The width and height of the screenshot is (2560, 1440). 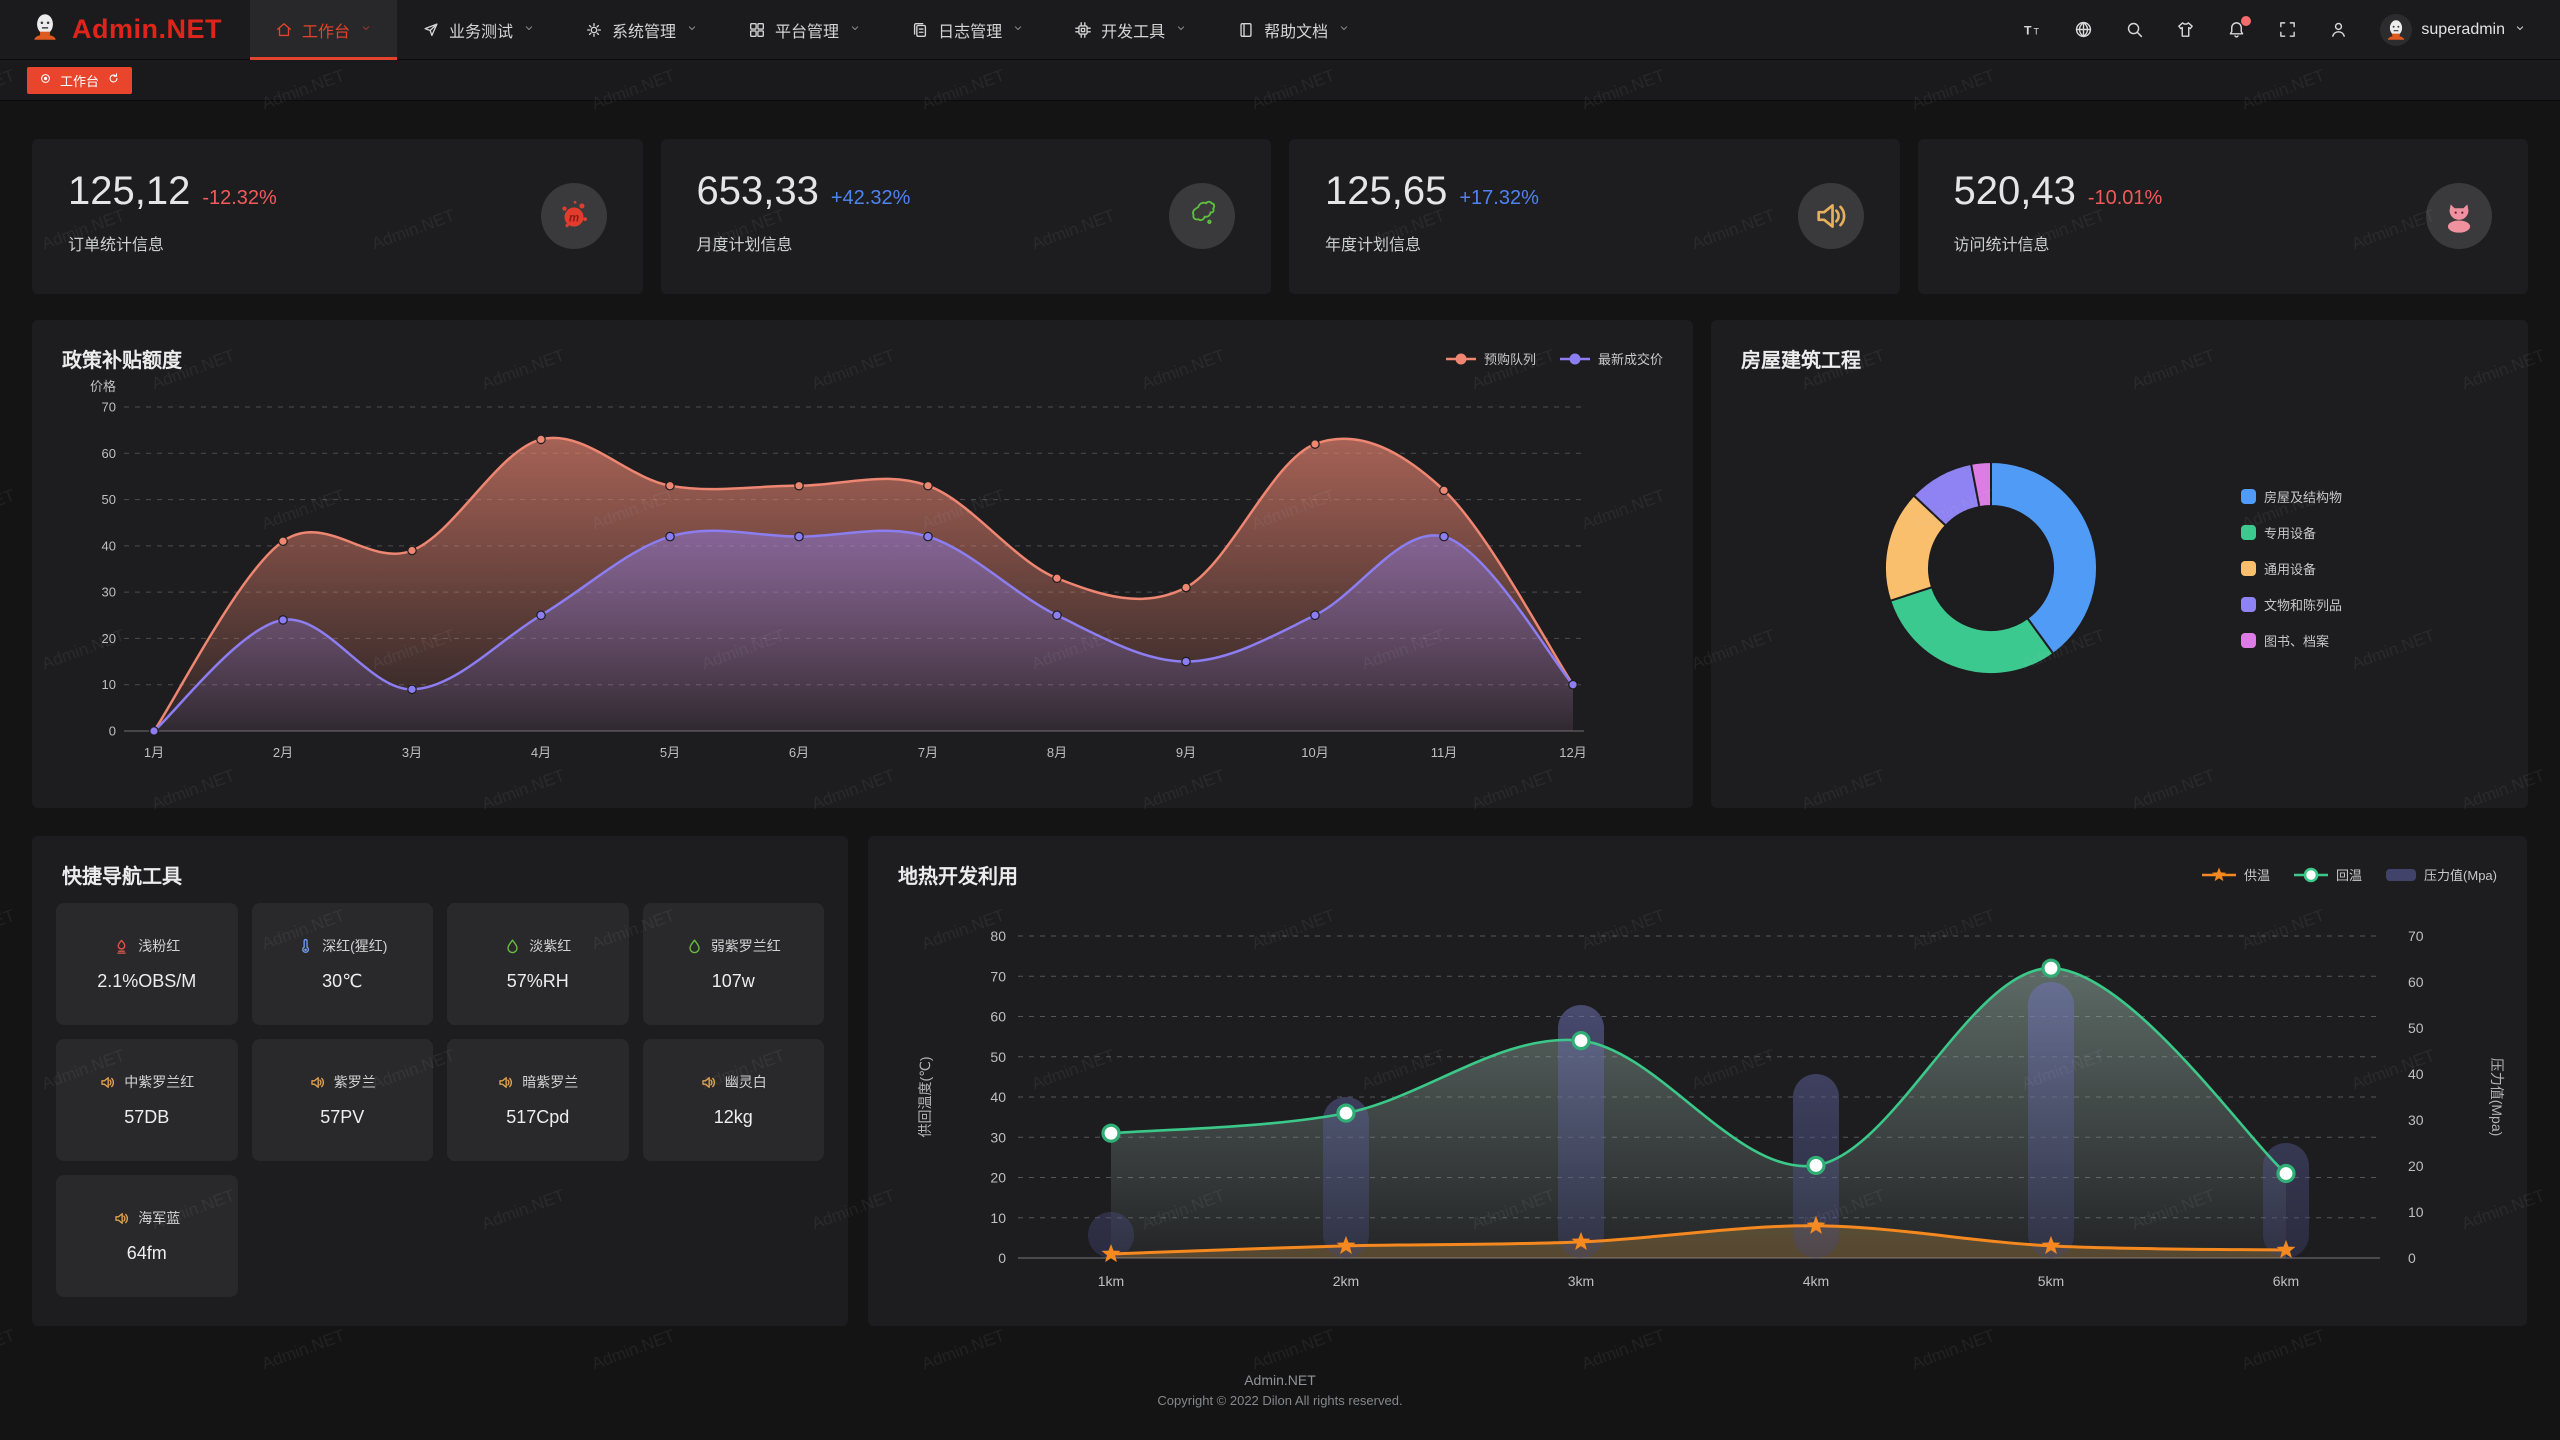 I want to click on svg-text: 80, so click(x=998, y=936).